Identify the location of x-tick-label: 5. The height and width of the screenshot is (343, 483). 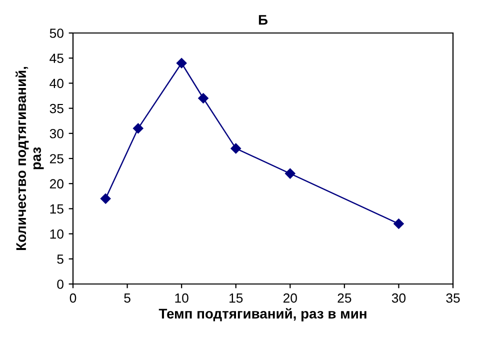
(127, 298).